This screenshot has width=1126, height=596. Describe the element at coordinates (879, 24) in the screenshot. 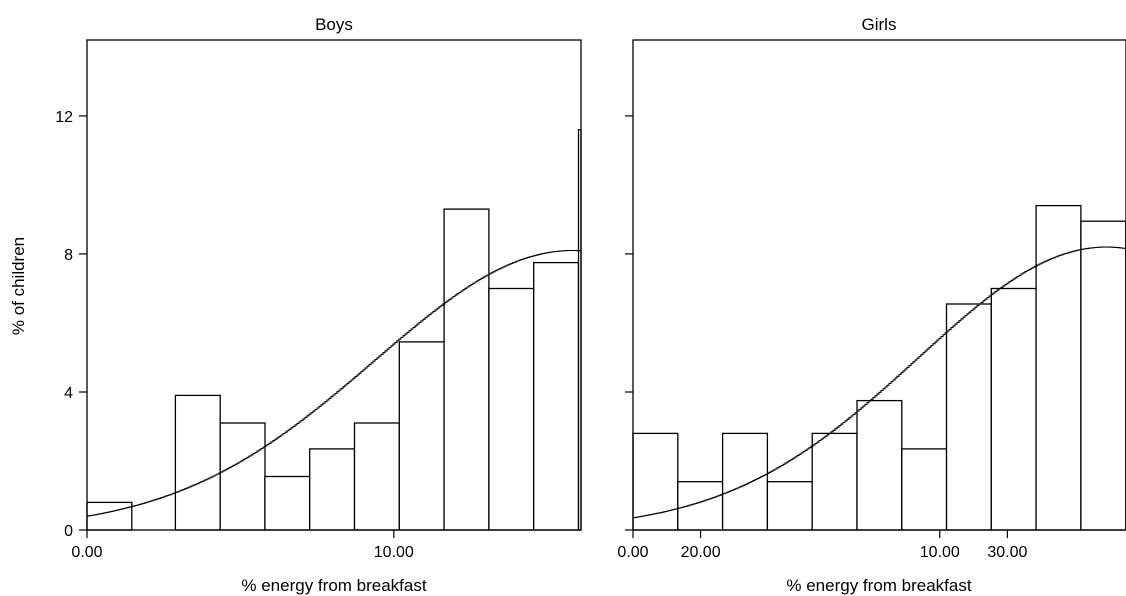

I see `panel-title: Girls` at that location.